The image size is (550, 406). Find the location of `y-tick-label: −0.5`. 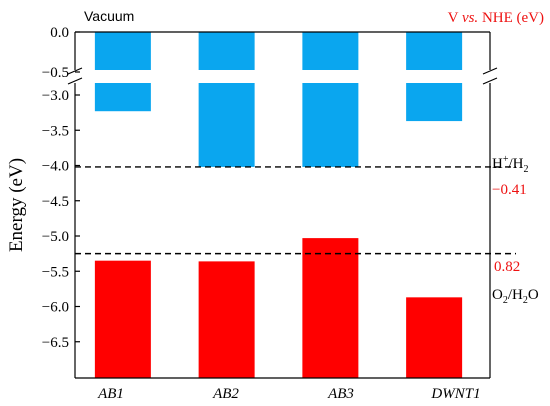

y-tick-label: −0.5 is located at coordinates (55, 73).